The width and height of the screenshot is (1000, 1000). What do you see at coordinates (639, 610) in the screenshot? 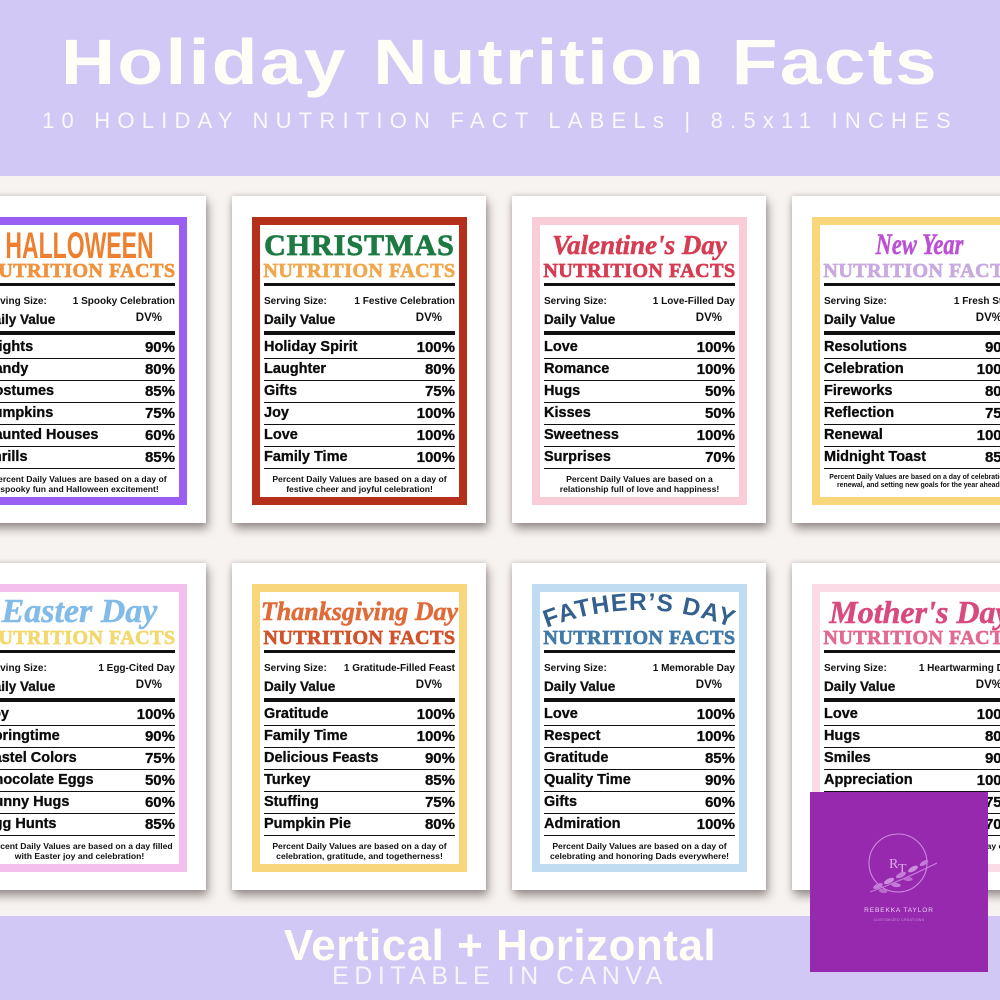
I see `svg-text: FATHER’S DAY` at bounding box center [639, 610].